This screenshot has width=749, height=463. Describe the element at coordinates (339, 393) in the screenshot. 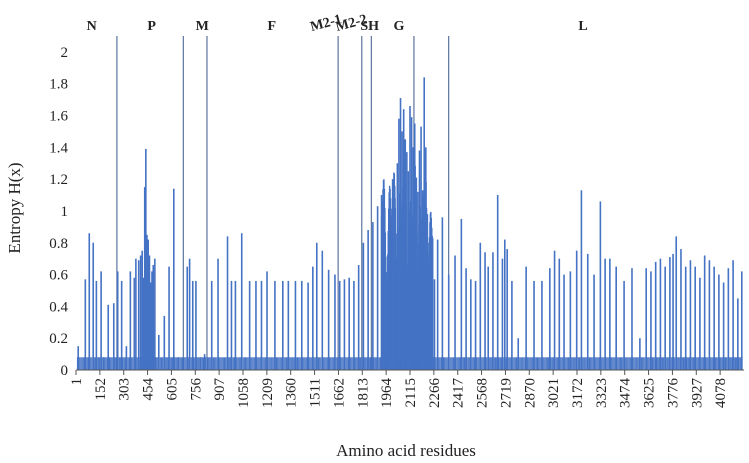

I see `x-tick-label: 1662` at that location.